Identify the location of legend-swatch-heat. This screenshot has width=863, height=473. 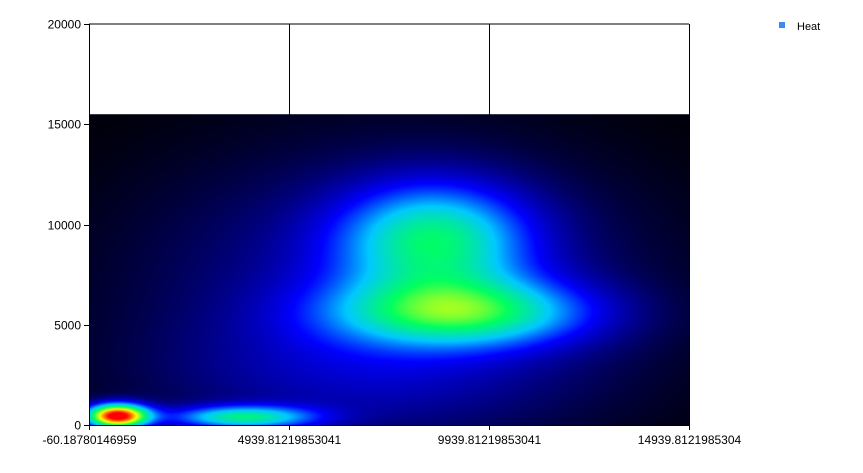
(782, 25).